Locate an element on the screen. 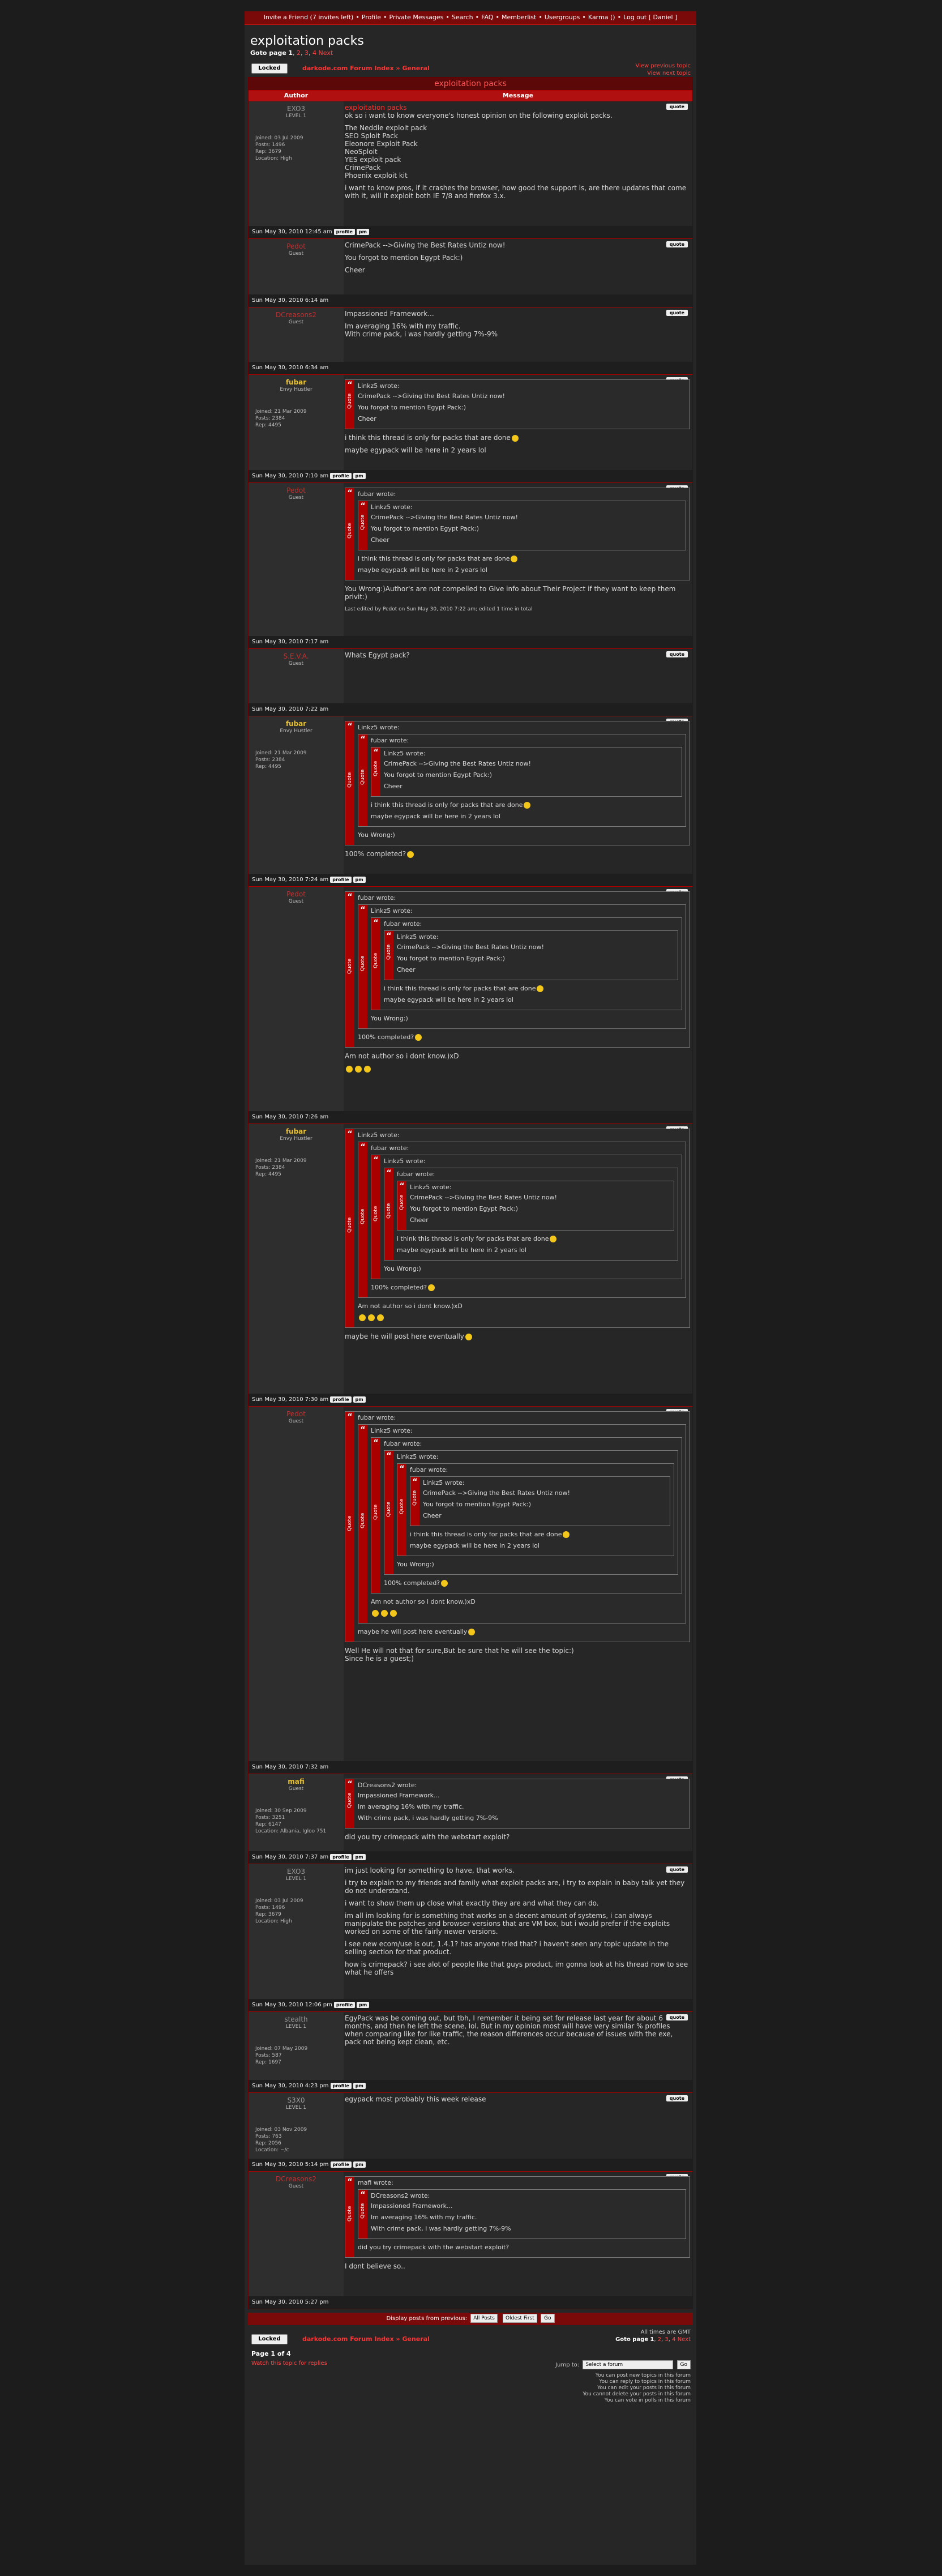  page-3-link-bottom: 3 is located at coordinates (667, 2339).